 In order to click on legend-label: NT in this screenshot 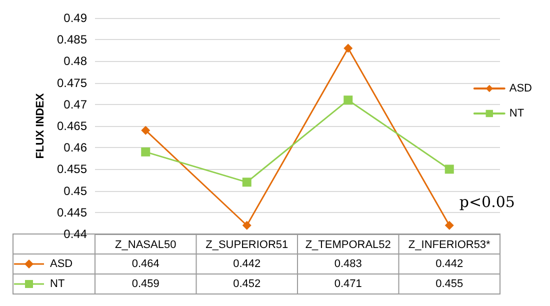, I will do `click(516, 114)`.